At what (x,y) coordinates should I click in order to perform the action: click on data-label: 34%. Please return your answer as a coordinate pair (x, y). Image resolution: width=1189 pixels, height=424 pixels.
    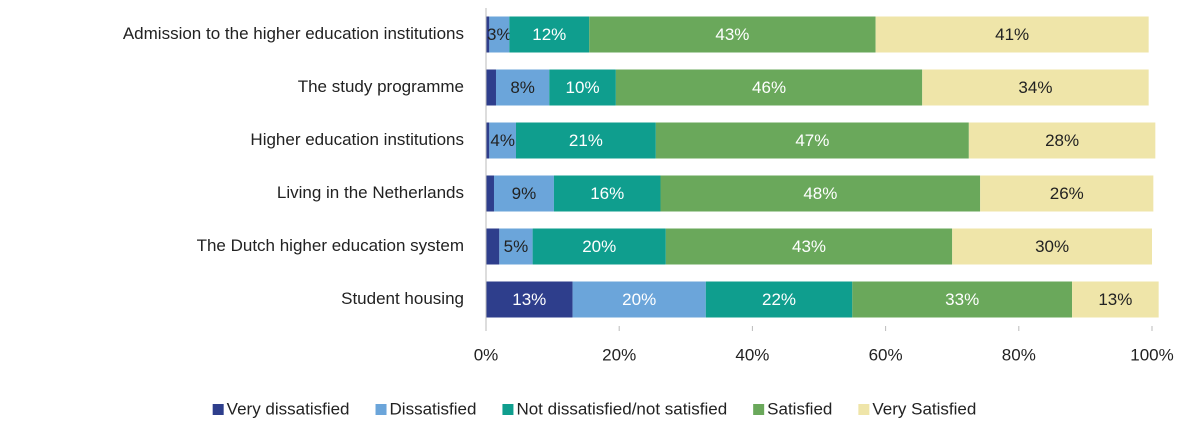
    Looking at the image, I should click on (1035, 87).